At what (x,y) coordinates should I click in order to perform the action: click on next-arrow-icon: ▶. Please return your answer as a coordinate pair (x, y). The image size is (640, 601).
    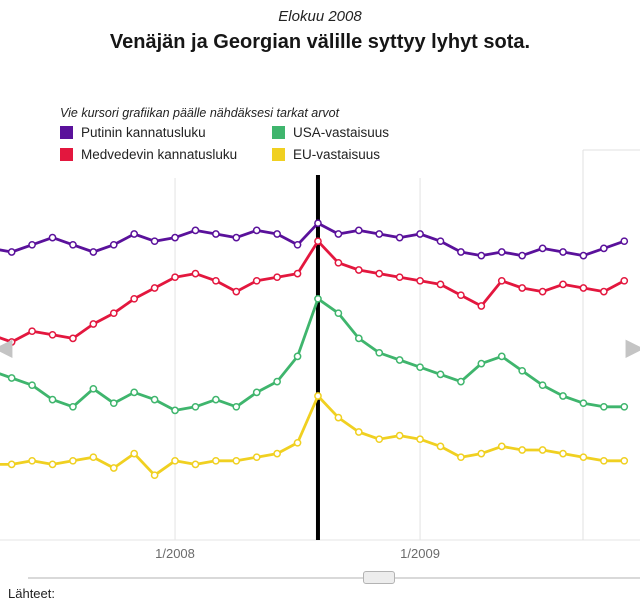
    Looking at the image, I should click on (632, 347).